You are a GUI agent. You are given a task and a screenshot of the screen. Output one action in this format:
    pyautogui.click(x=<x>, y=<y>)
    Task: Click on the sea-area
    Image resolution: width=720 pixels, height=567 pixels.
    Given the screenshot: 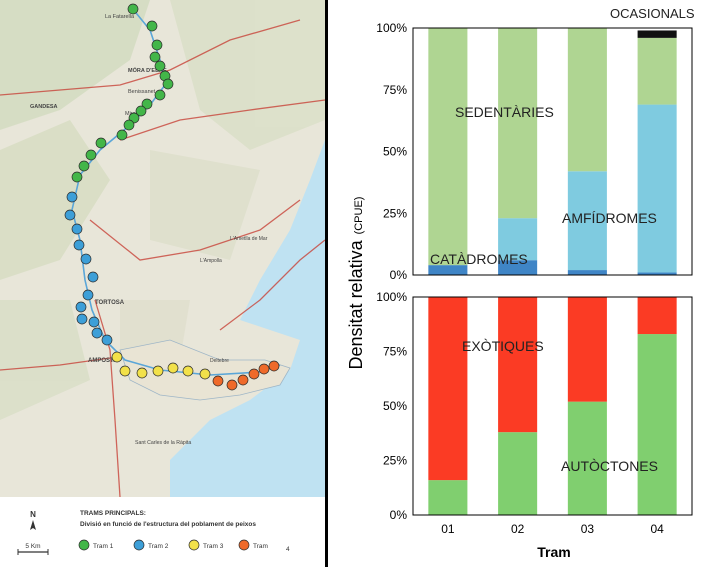 What is the action you would take?
    pyautogui.click(x=247, y=318)
    